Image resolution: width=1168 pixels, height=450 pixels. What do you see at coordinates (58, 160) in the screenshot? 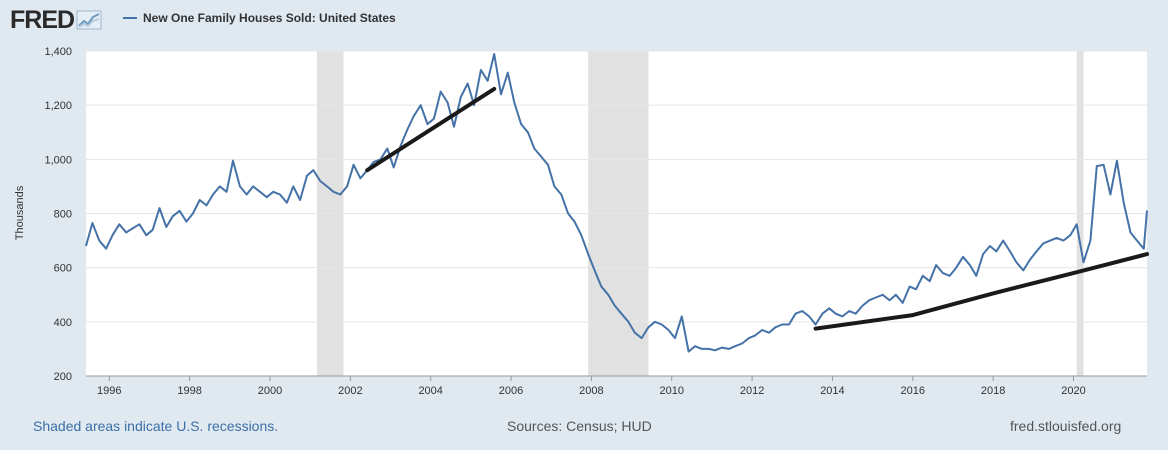
I see `y-tick-label: 1,000` at bounding box center [58, 160].